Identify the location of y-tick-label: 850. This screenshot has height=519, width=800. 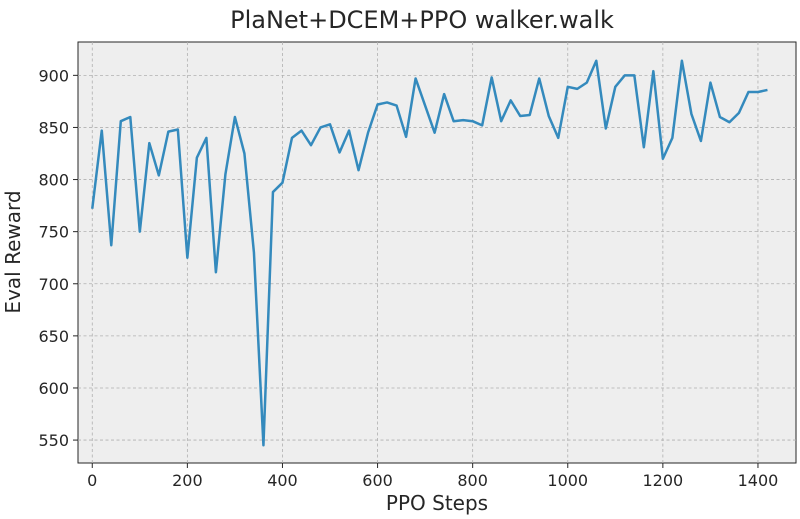
(53, 127).